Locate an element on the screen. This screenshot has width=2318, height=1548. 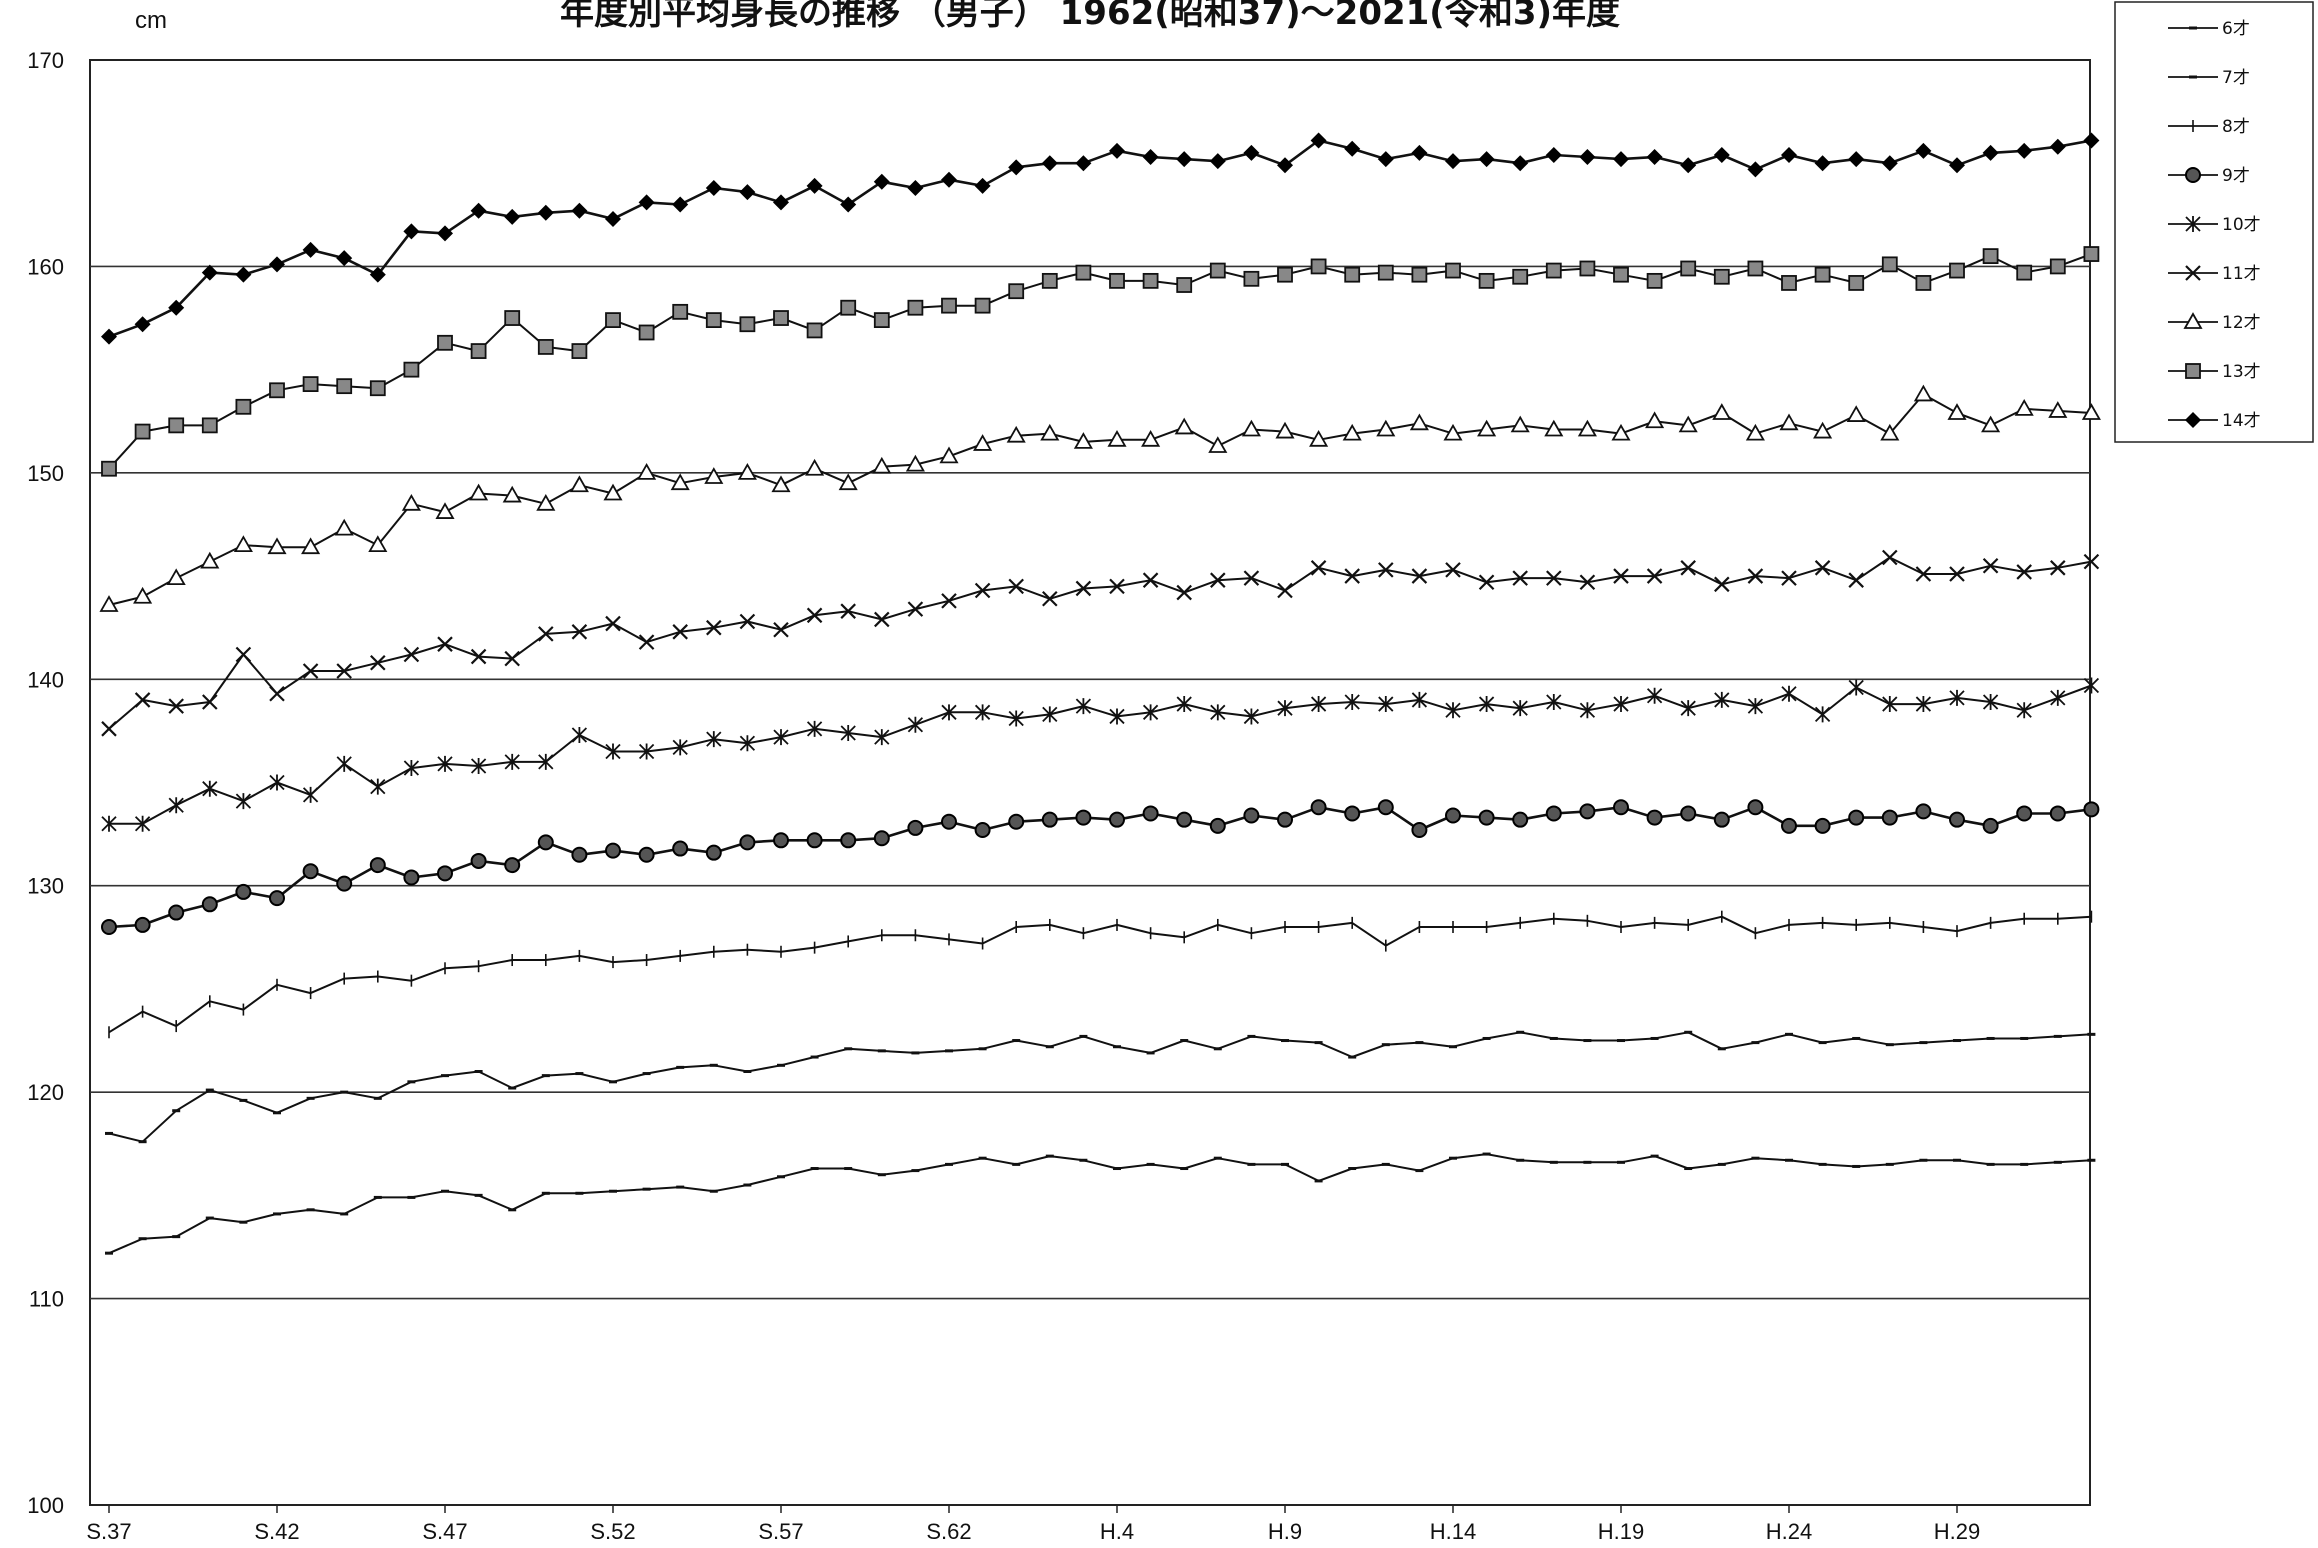
series-line is located at coordinates (1100, 1204).